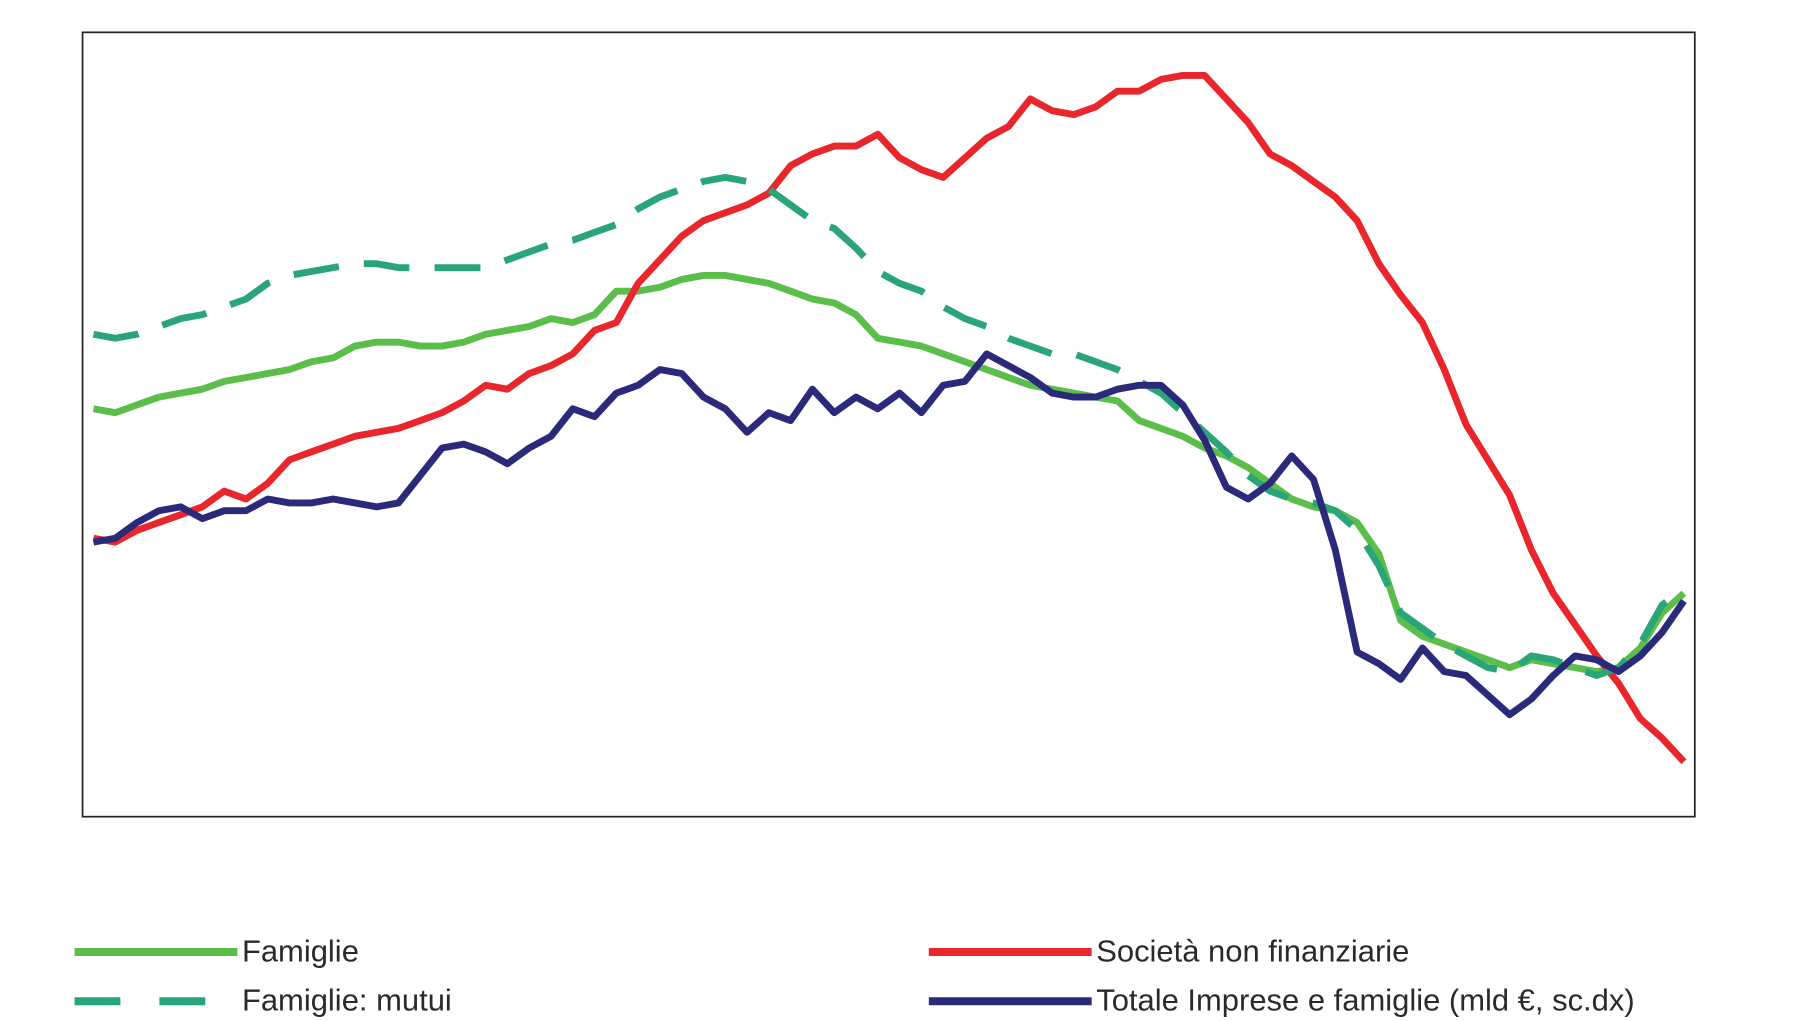 The height and width of the screenshot is (1021, 1798). Describe the element at coordinates (347, 1000) in the screenshot. I see `legend-label: Famiglie: mutui` at that location.